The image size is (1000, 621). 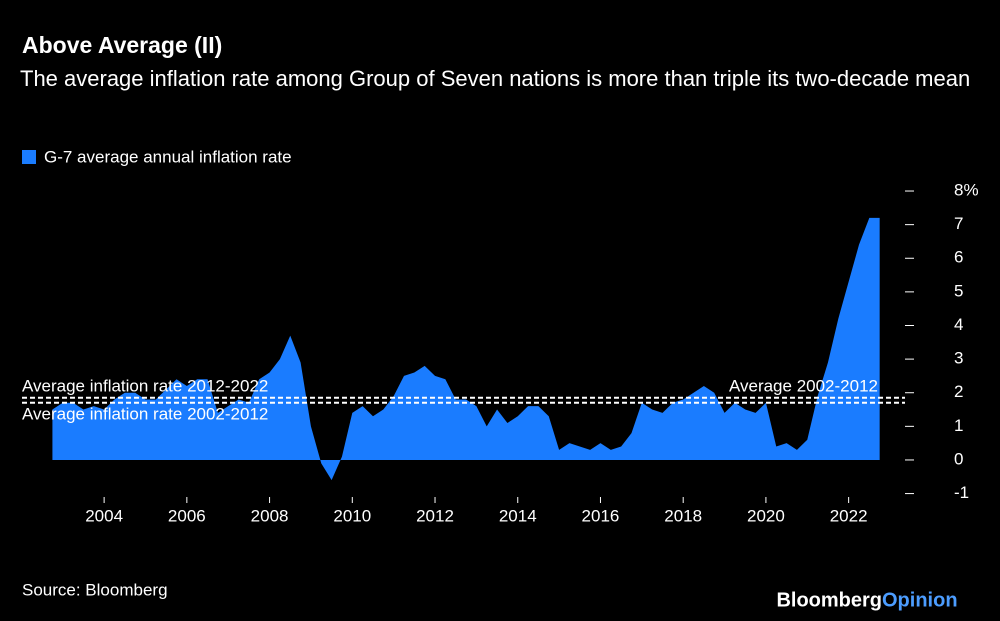 What do you see at coordinates (601, 515) in the screenshot?
I see `x-tick-label: 2016` at bounding box center [601, 515].